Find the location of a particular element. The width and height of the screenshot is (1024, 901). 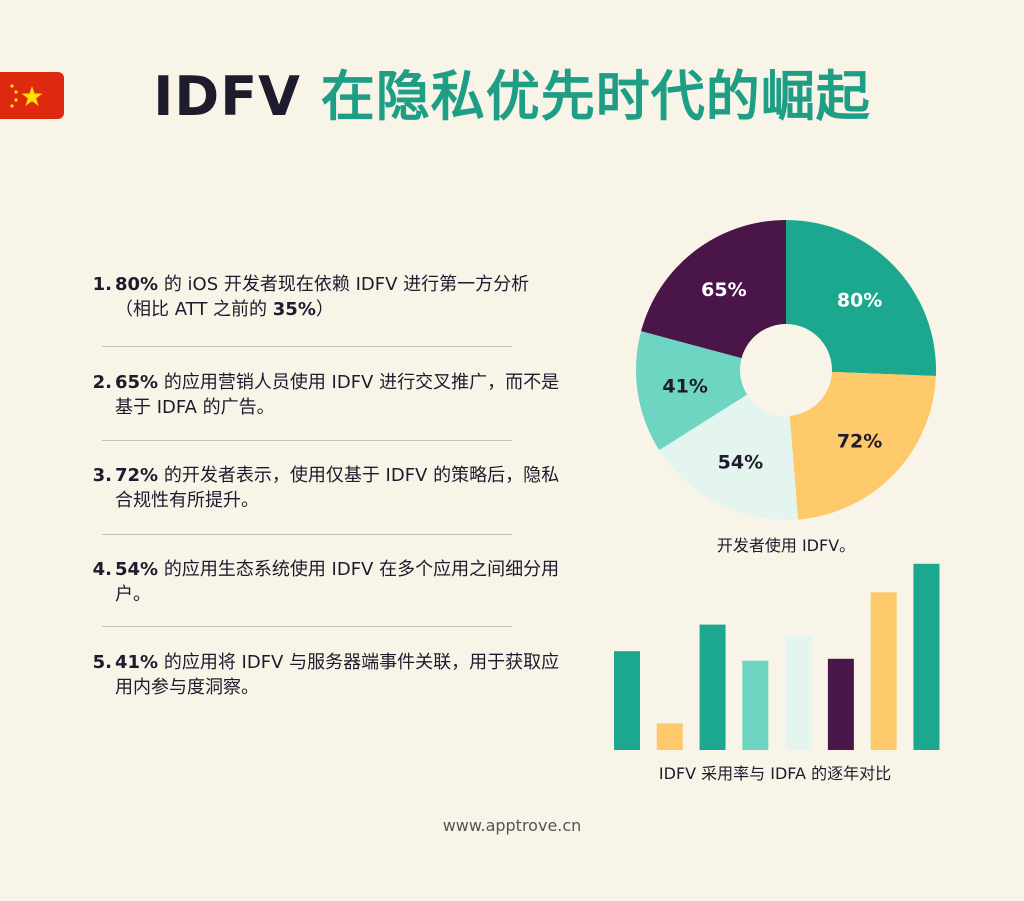

title-brand: IDFV is located at coordinates (227, 96).